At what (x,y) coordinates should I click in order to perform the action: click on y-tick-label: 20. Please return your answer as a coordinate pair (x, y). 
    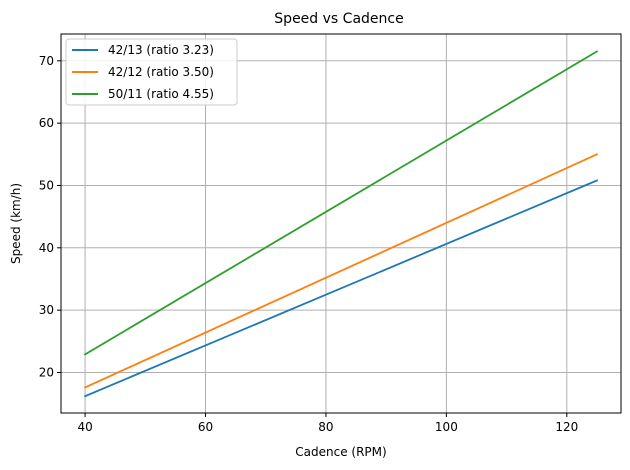
    Looking at the image, I should click on (46, 372).